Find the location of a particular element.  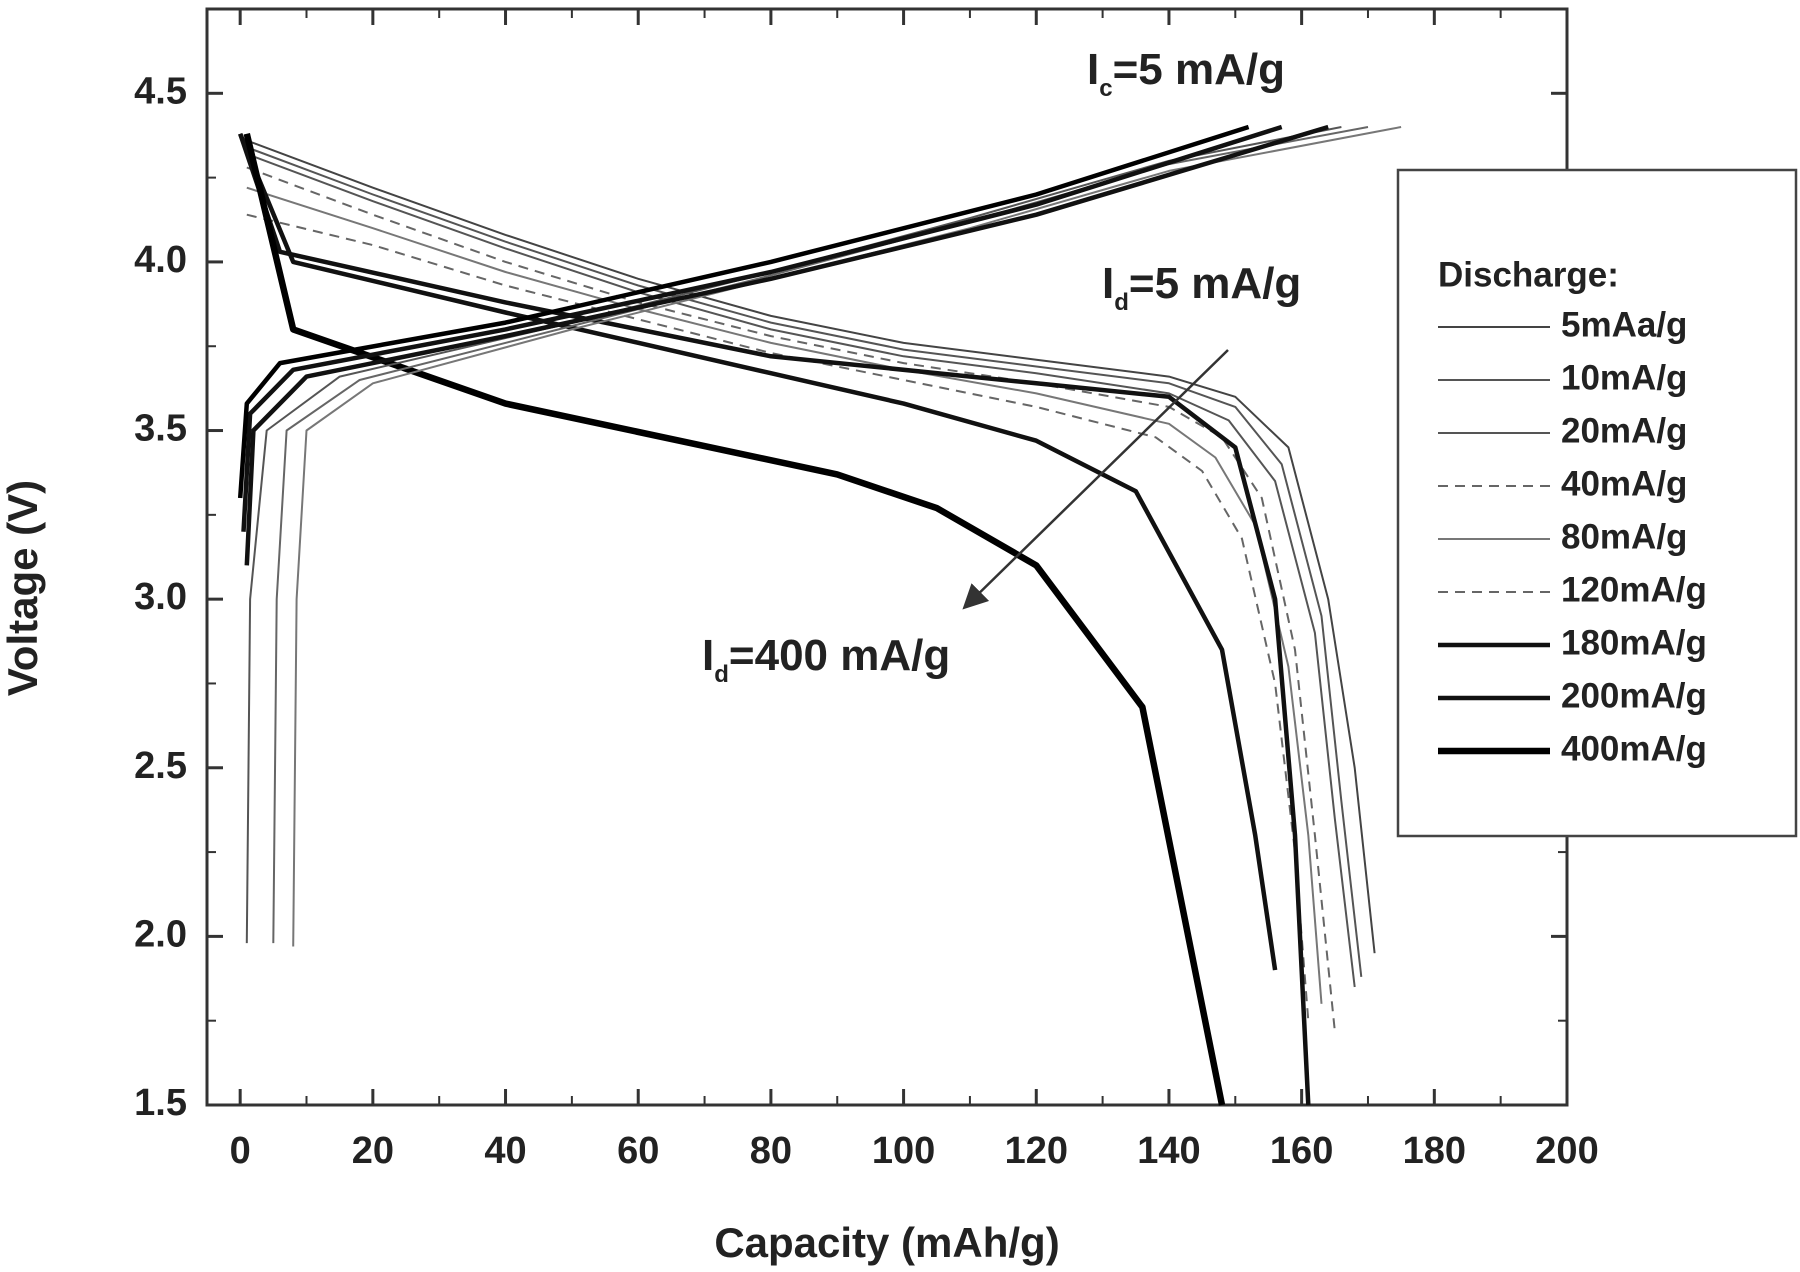

y-axis-title: Voltage (V) is located at coordinates (23, 588).